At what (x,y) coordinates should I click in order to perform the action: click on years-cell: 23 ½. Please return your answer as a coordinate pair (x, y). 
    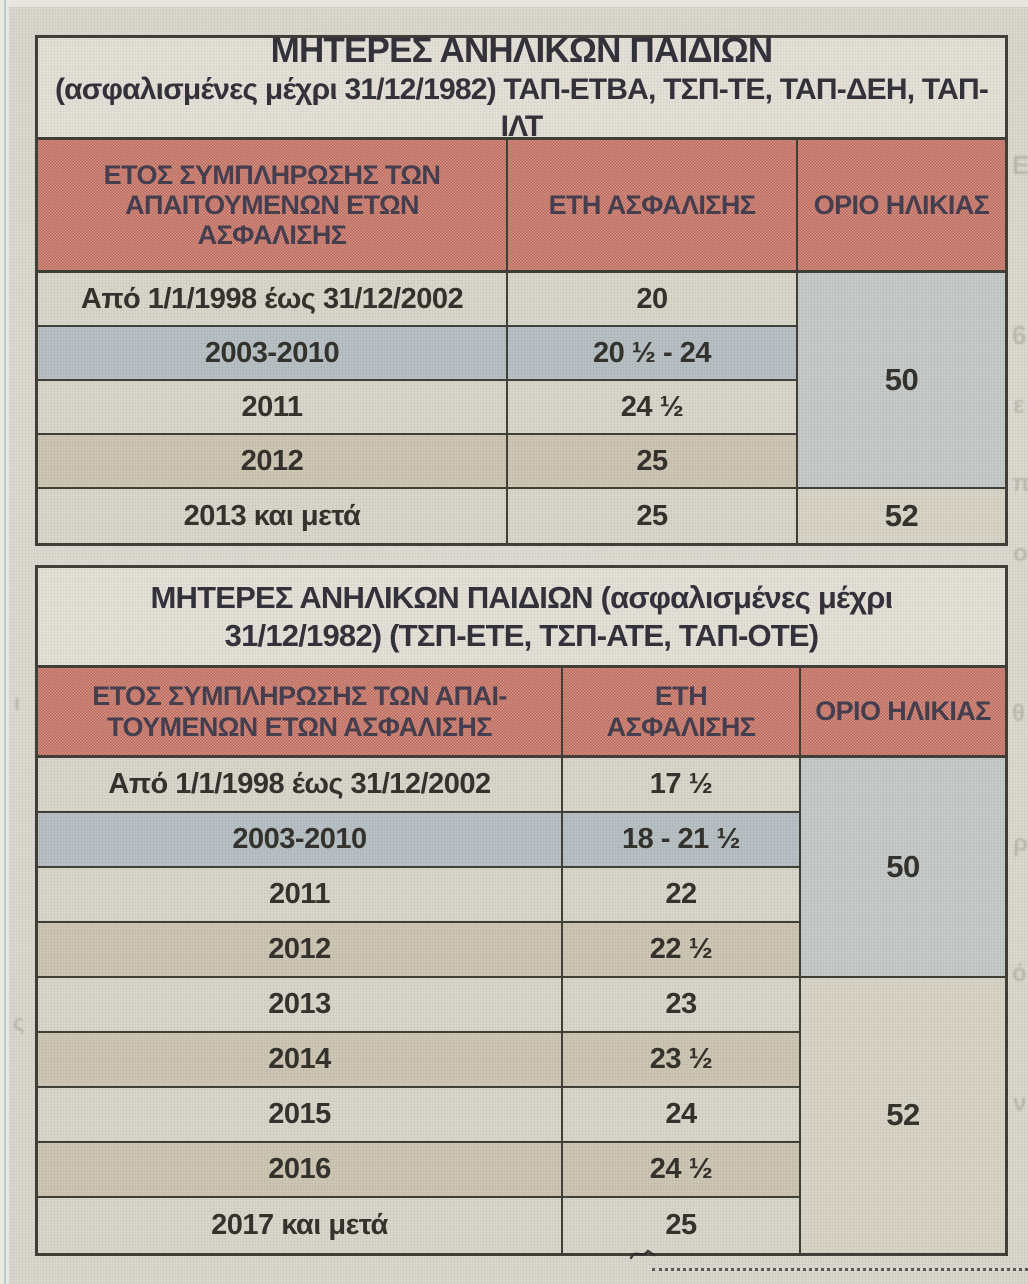
    Looking at the image, I should click on (682, 1060).